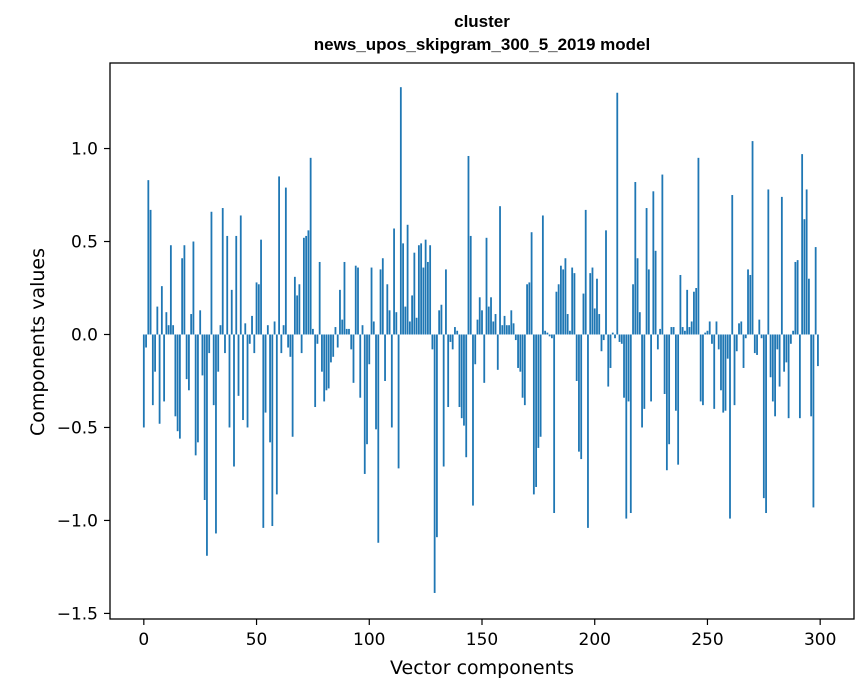  What do you see at coordinates (482, 21) in the screenshot?
I see `chart-title-line-1: cluster` at bounding box center [482, 21].